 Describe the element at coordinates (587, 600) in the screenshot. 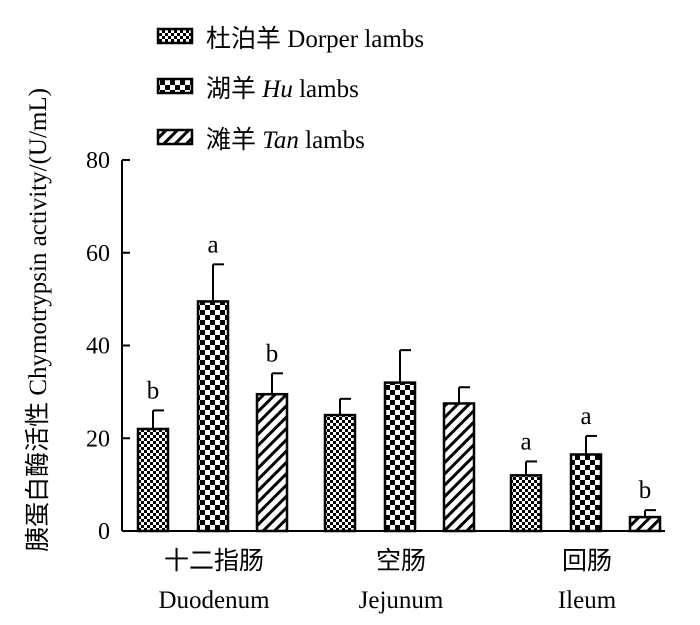

I see `x-tick-label-en: Ileum` at that location.